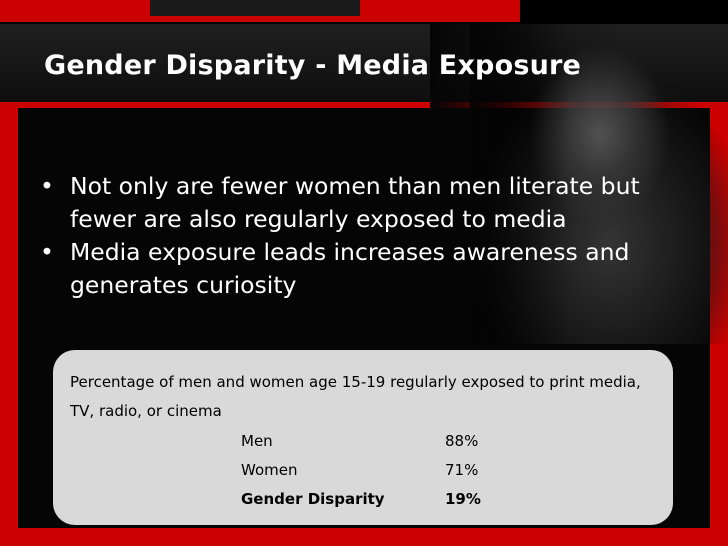 This screenshot has width=728, height=546. I want to click on stats-value: 19%, so click(463, 498).